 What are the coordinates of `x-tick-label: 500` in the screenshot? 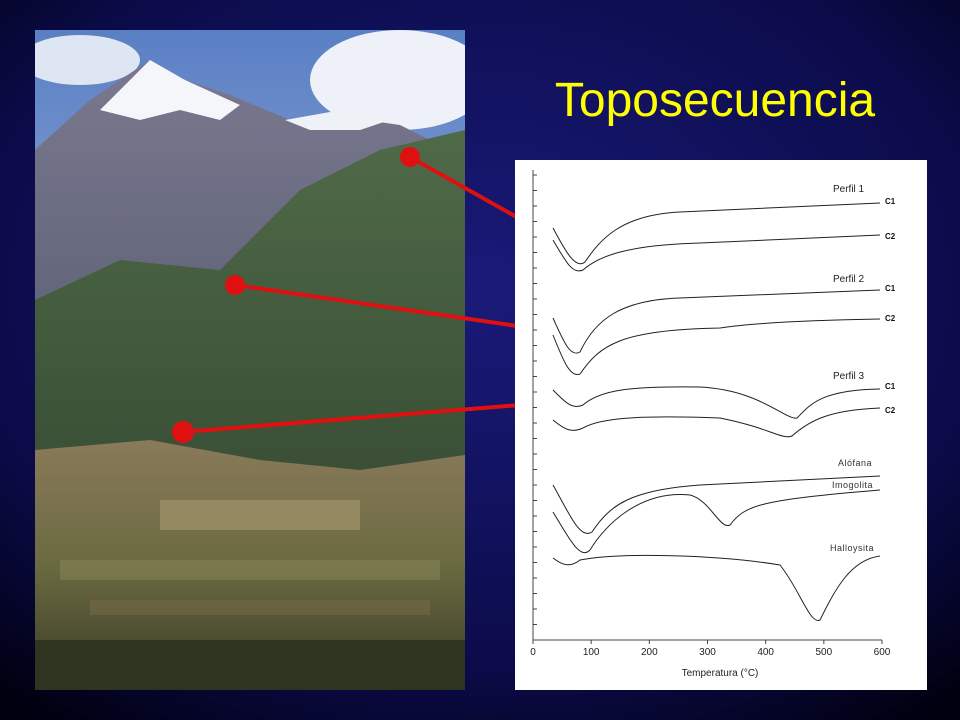 It's located at (823, 652).